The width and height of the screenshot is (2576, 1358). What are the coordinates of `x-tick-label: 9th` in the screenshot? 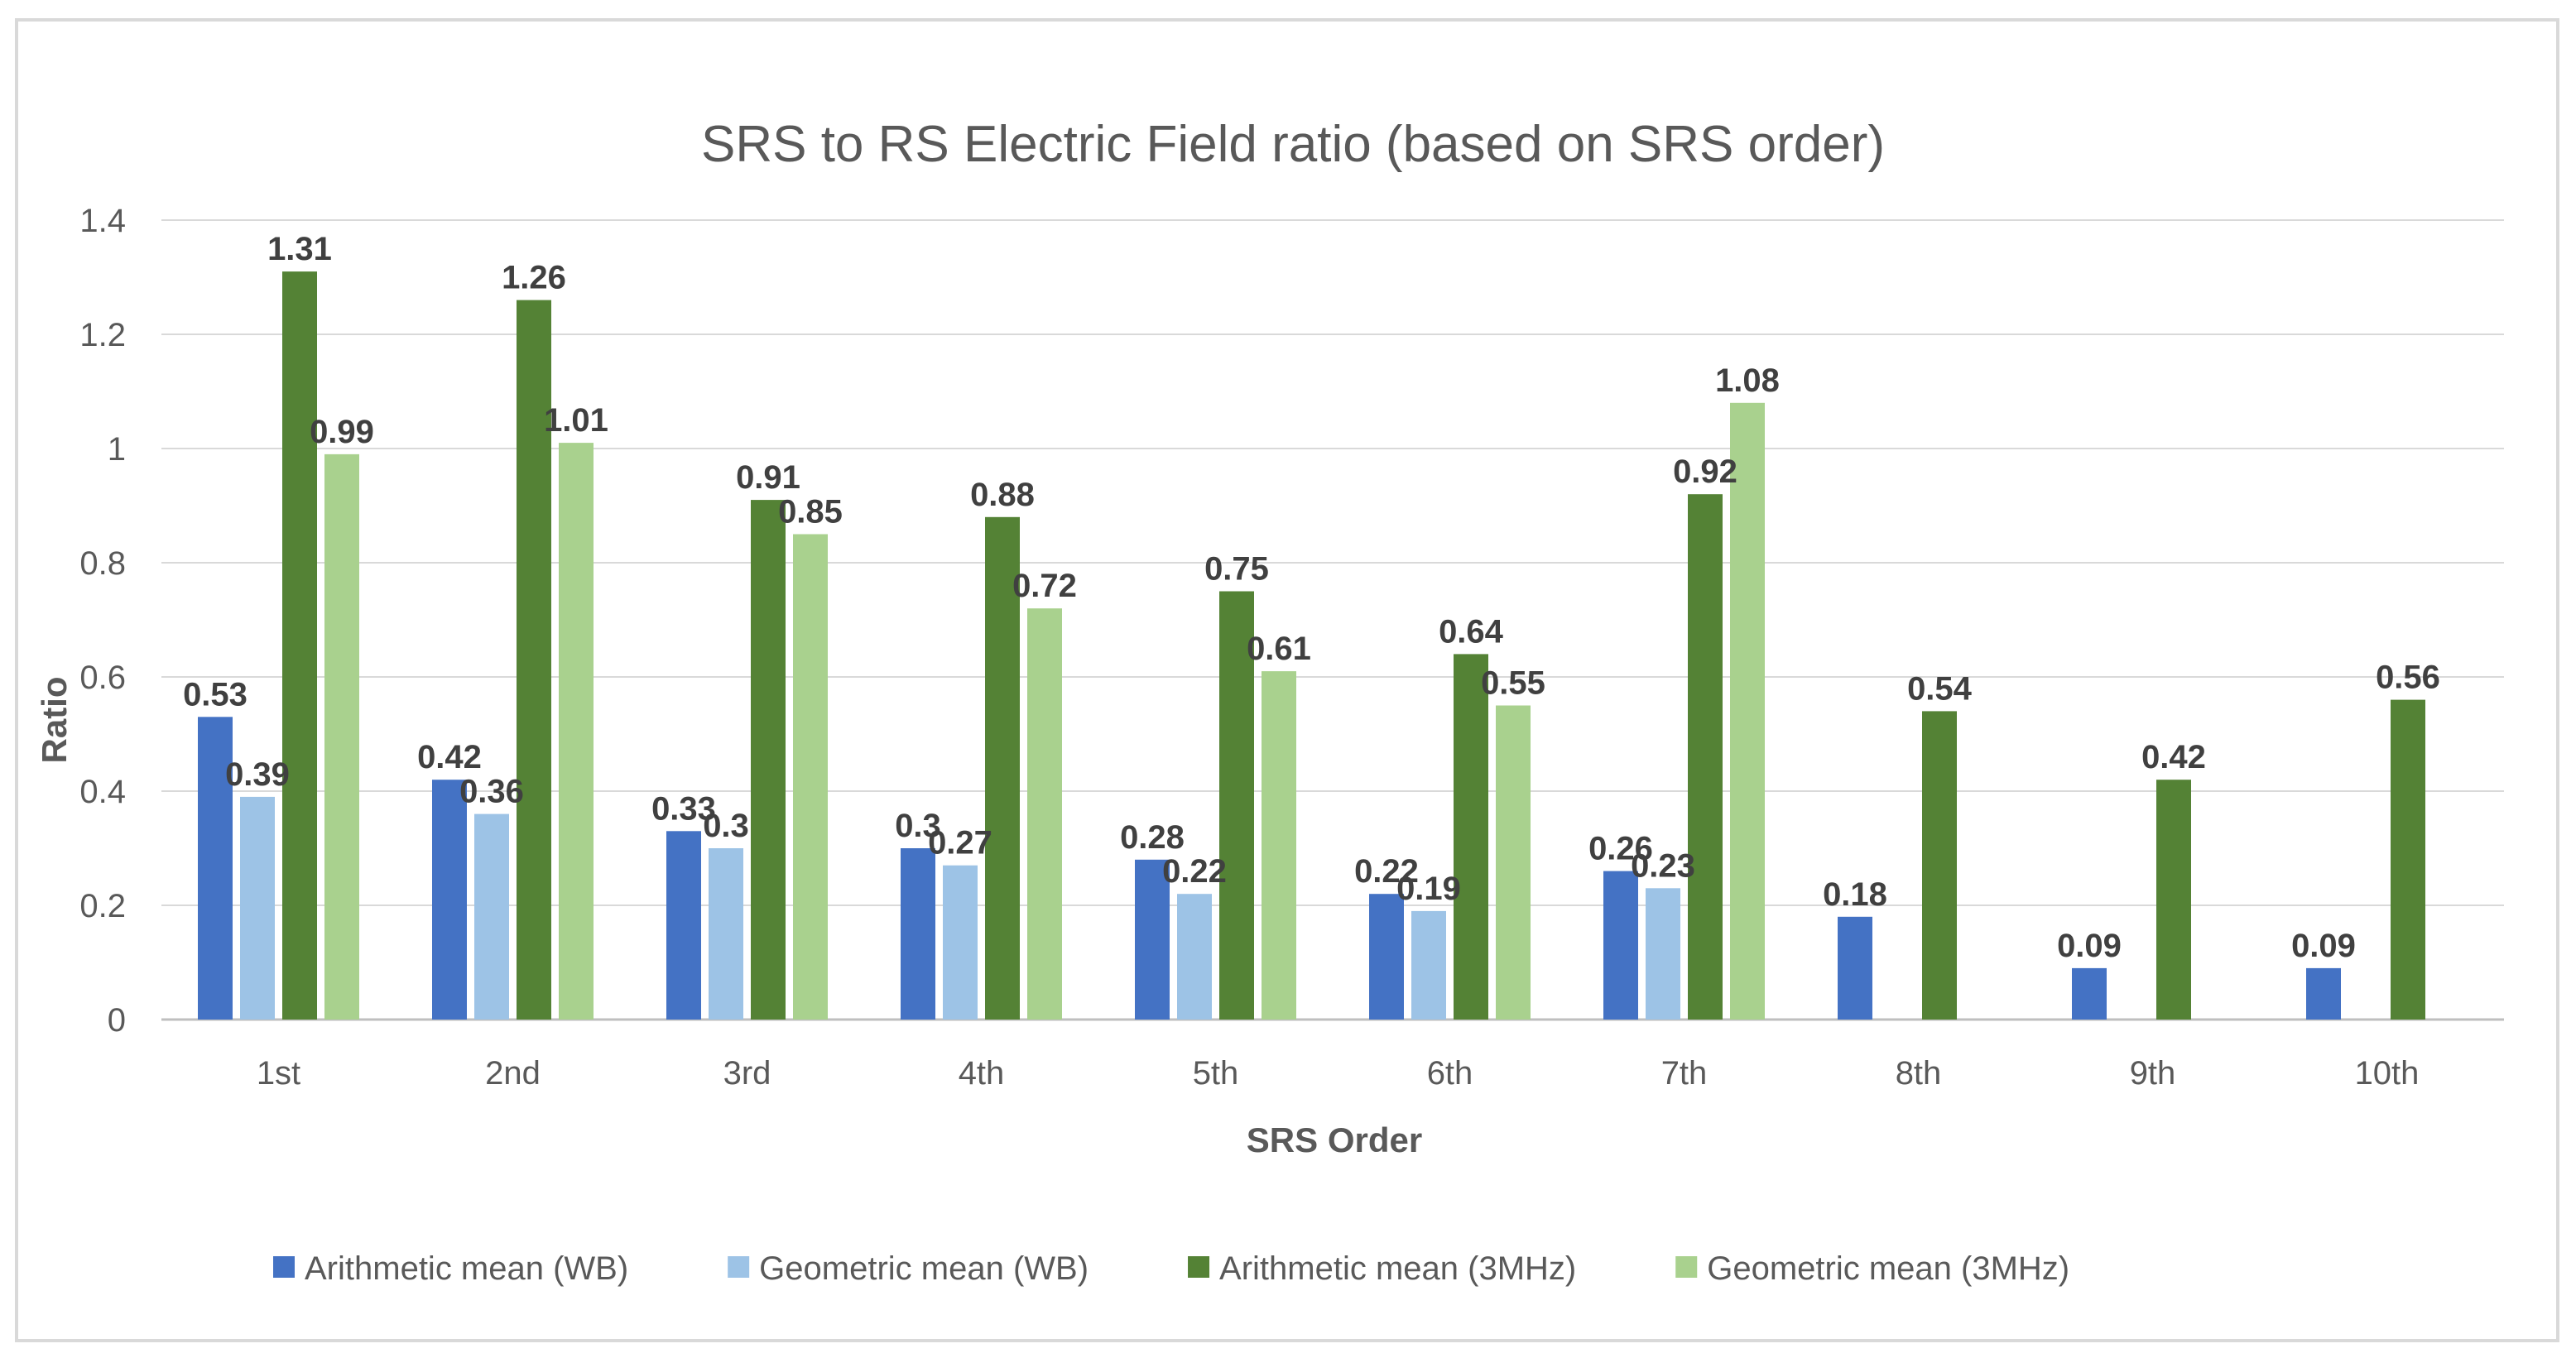 It's located at (2153, 1073).